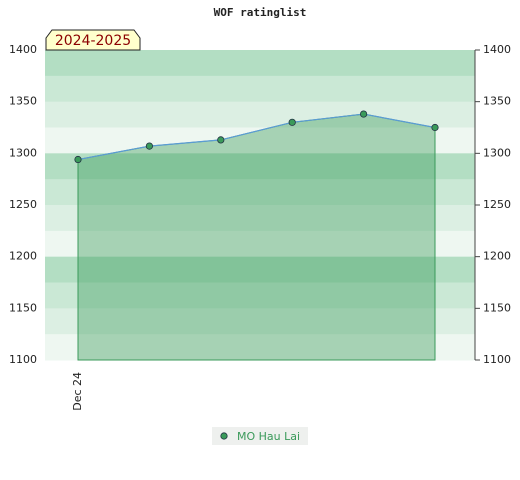  Describe the element at coordinates (77, 391) in the screenshot. I see `x-tick-label: Dec 24` at that location.